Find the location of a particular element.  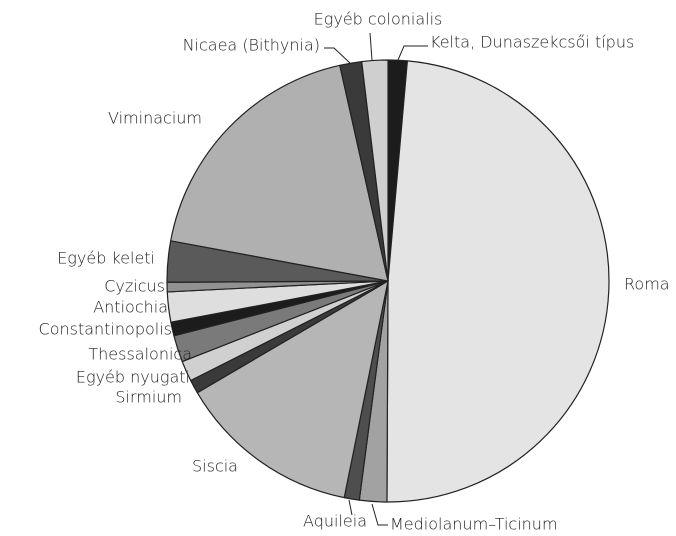

slice-label: Sirmium is located at coordinates (148, 397).